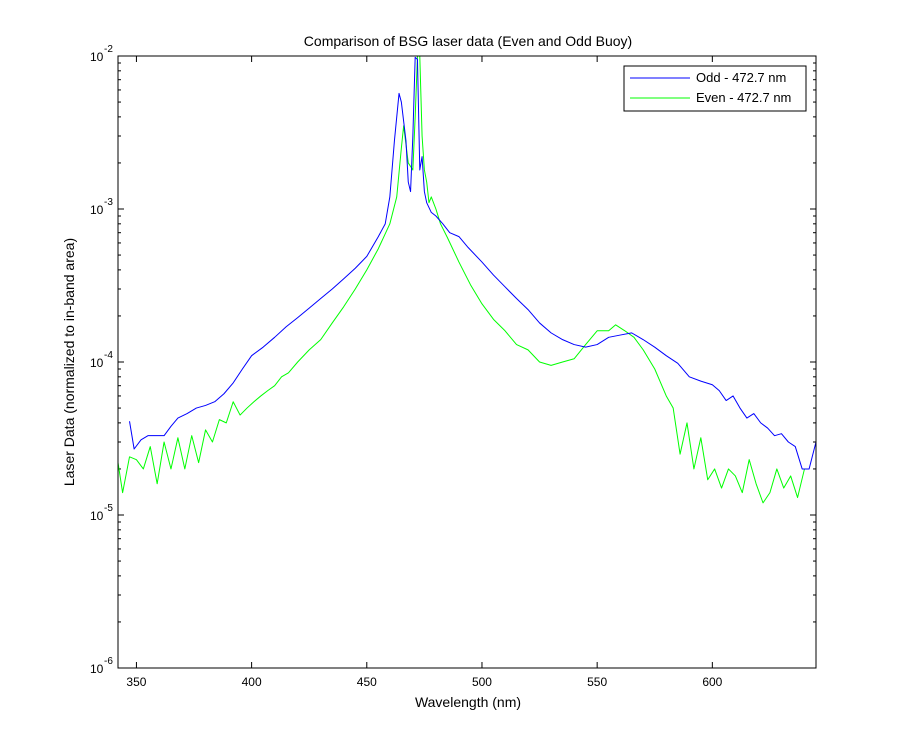 The image size is (900, 755). What do you see at coordinates (108, 508) in the screenshot?
I see `y-tick-label-exponent: -5` at bounding box center [108, 508].